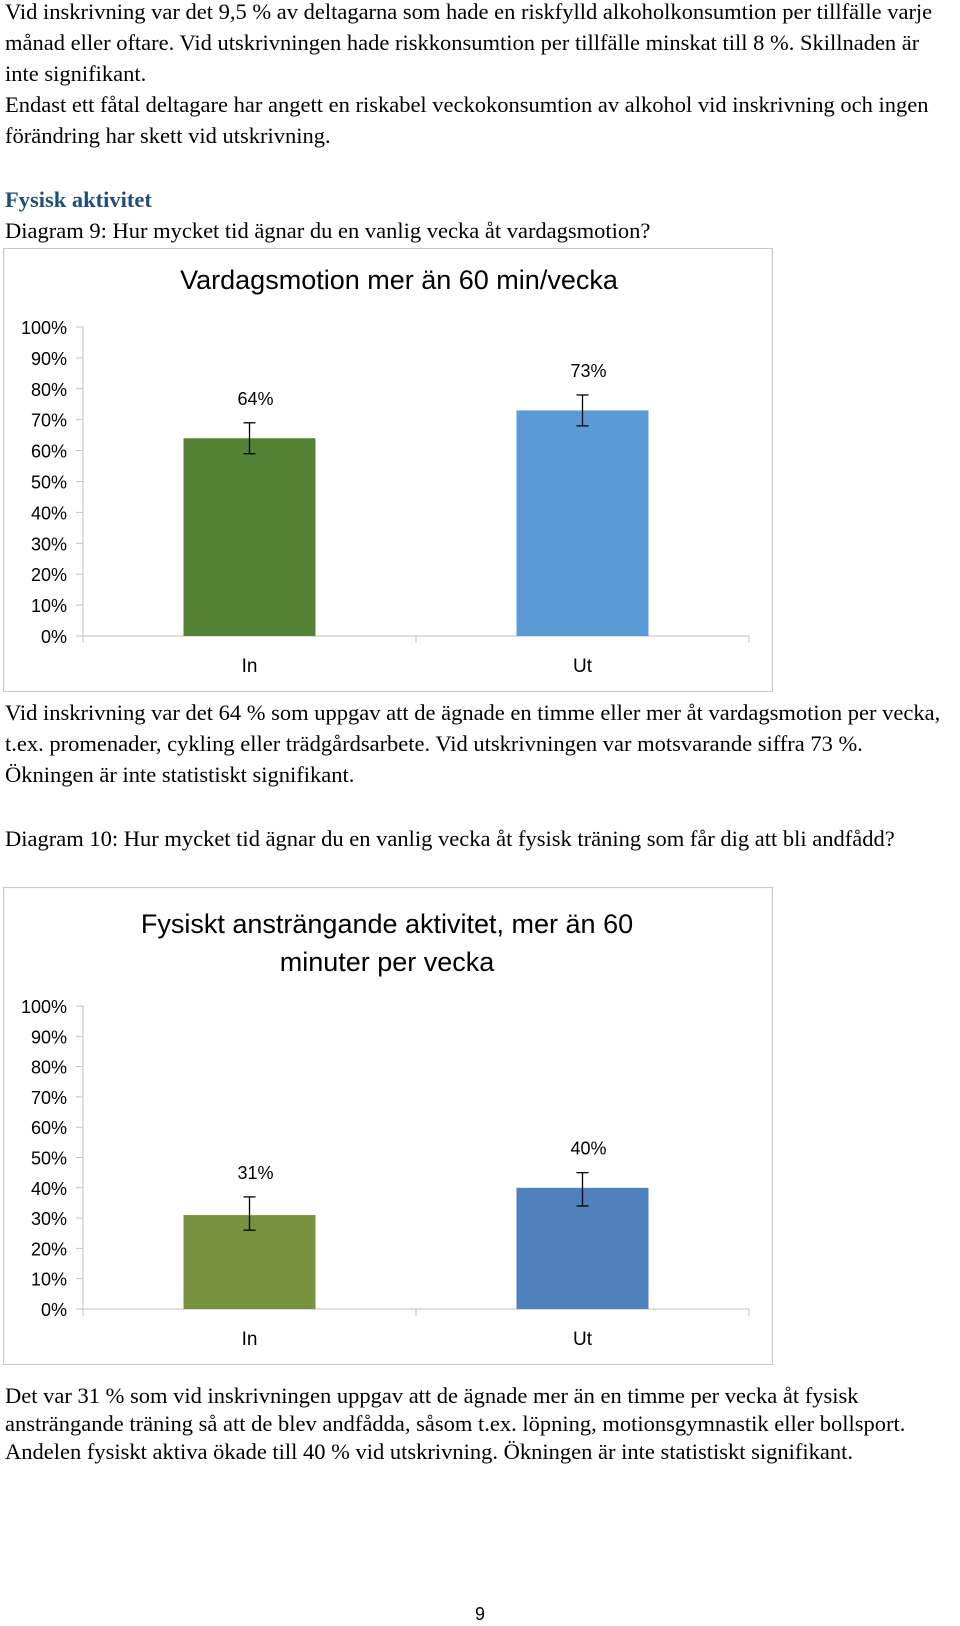  Describe the element at coordinates (78, 199) in the screenshot. I see `section-heading: Fysisk aktivitet` at that location.